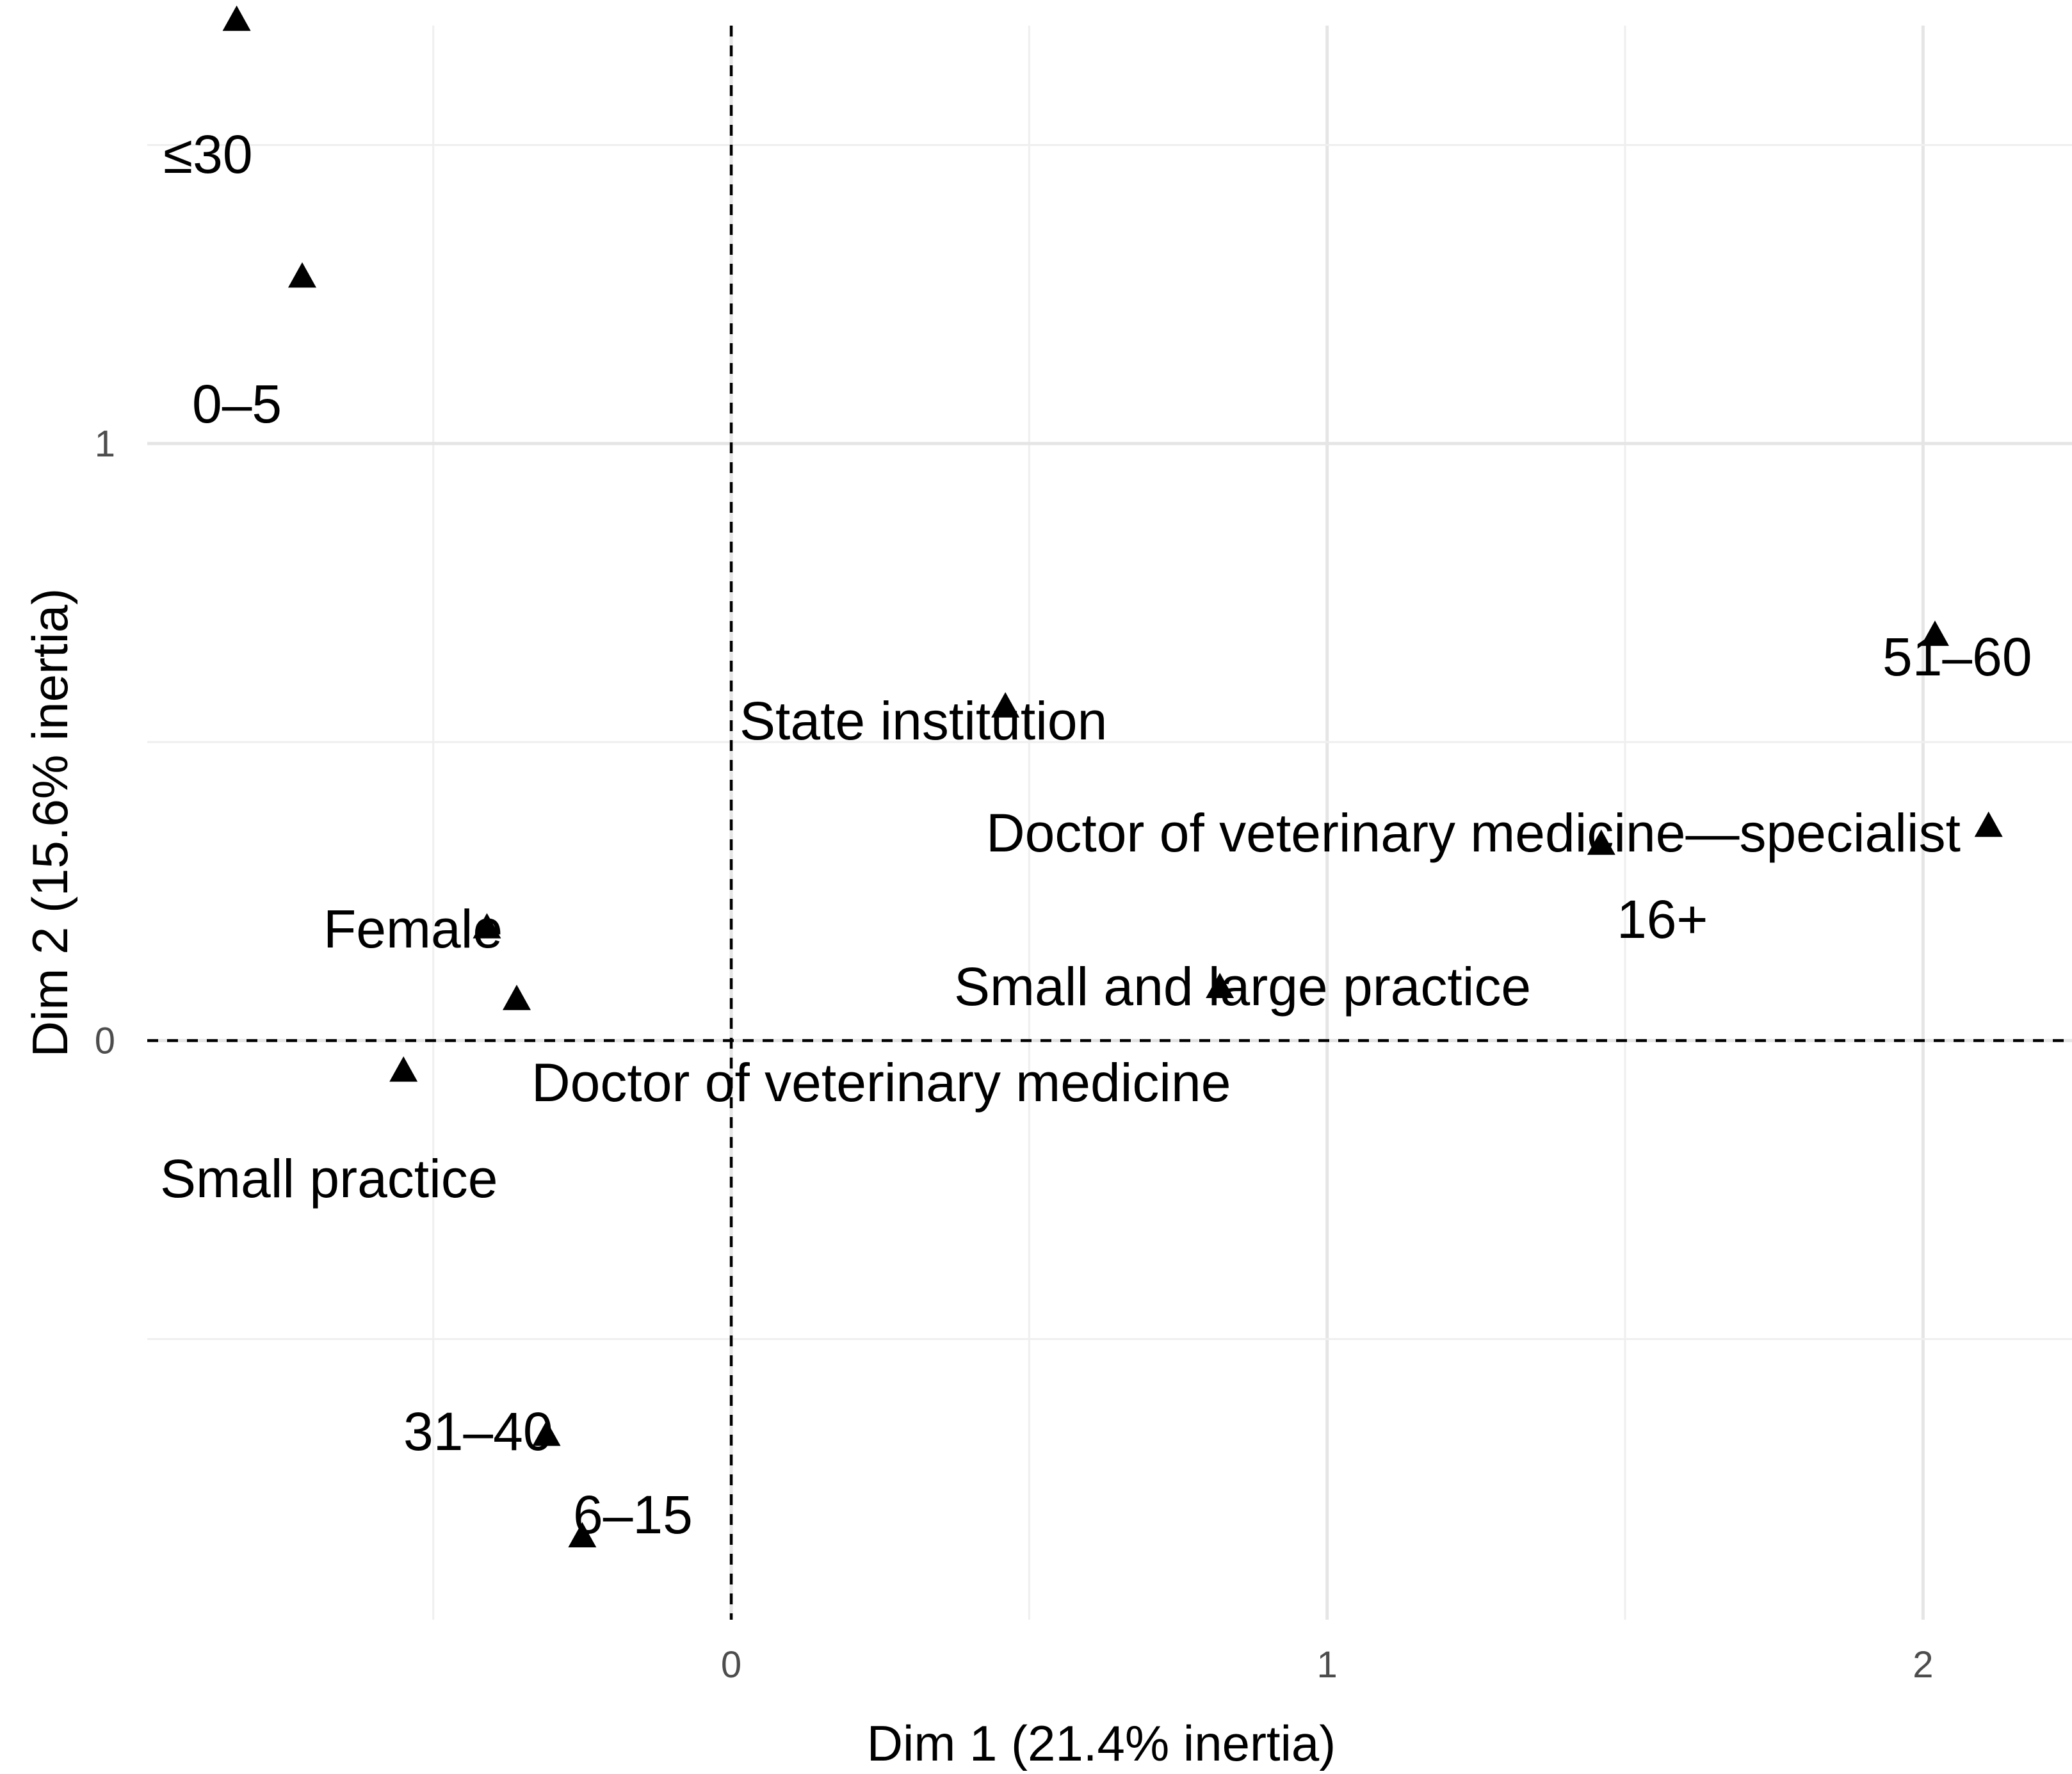  I want to click on data-point-label: Small practice, so click(329, 1179).